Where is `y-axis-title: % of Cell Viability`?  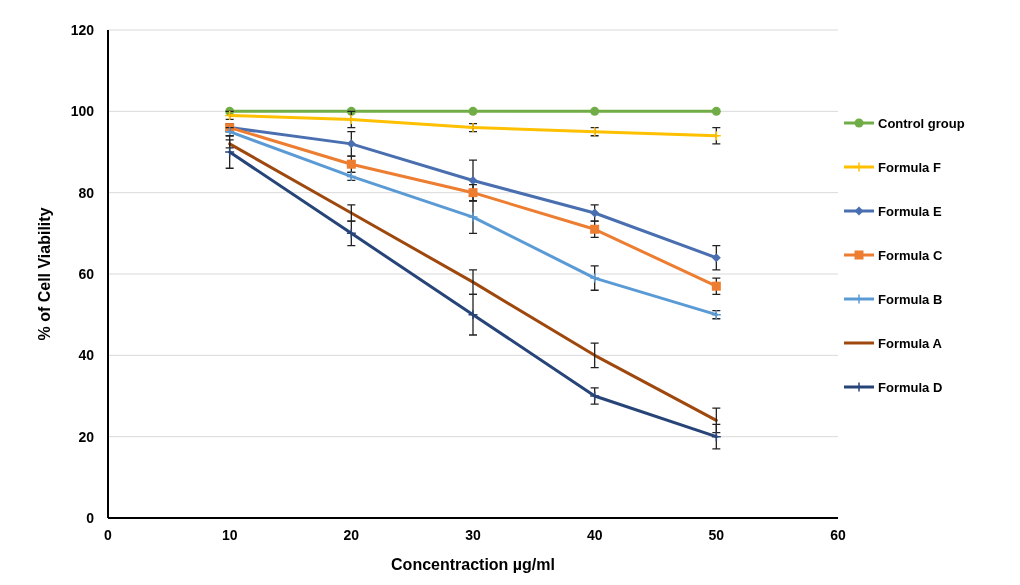
y-axis-title: % of Cell Viability is located at coordinates (44, 274).